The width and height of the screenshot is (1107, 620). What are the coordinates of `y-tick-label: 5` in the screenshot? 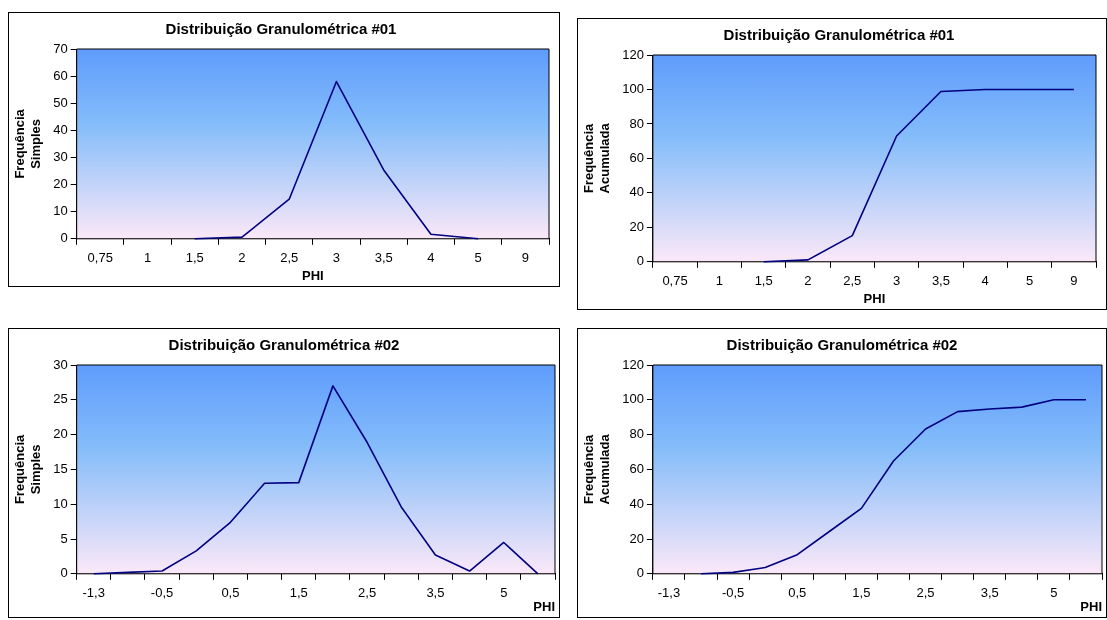 It's located at (64, 538).